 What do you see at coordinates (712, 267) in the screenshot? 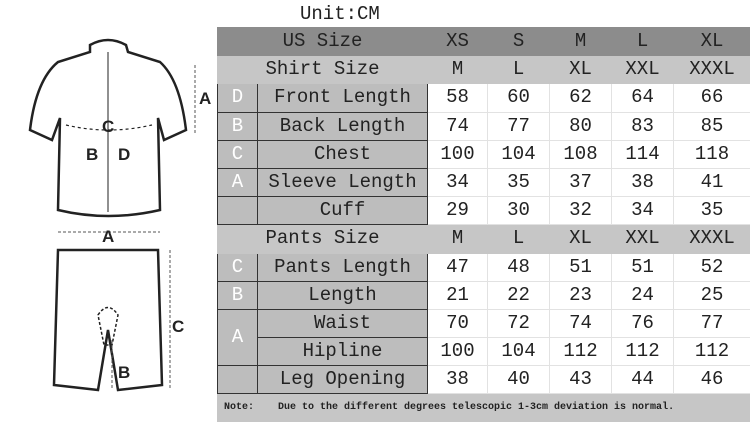
I see `value-cell: 52` at bounding box center [712, 267].